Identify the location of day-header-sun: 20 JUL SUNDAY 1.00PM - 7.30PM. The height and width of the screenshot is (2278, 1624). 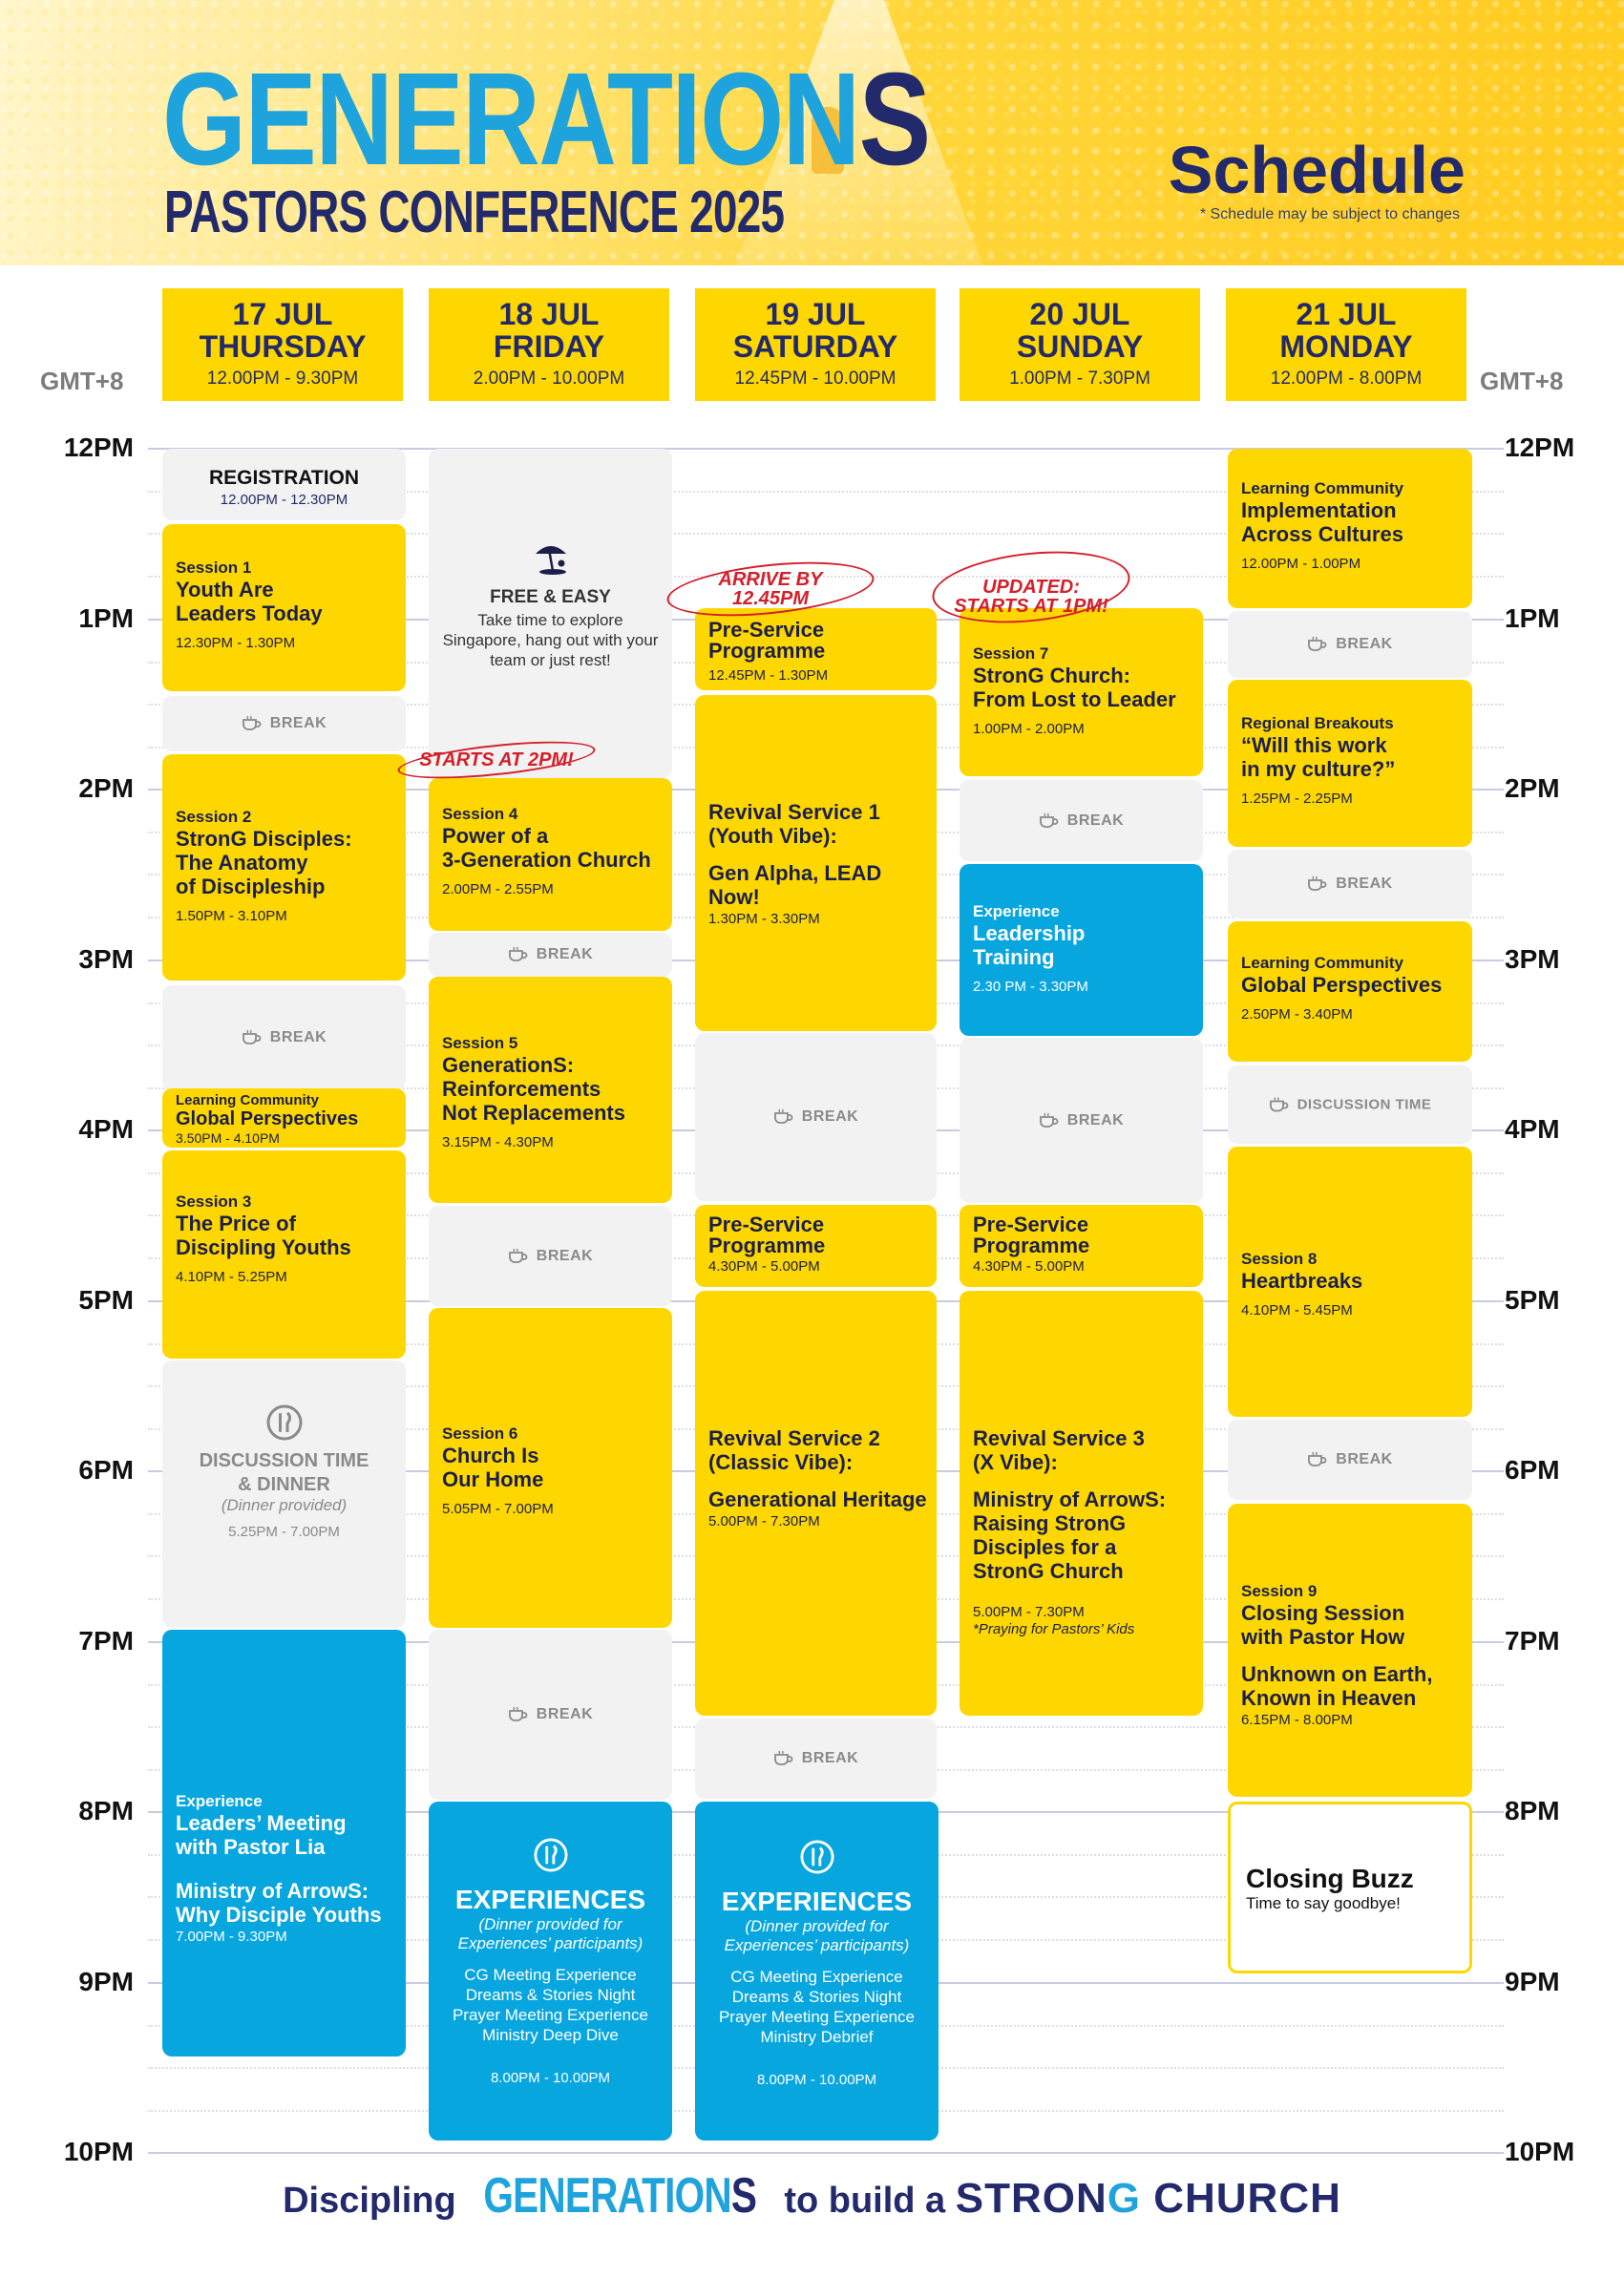
(1080, 344).